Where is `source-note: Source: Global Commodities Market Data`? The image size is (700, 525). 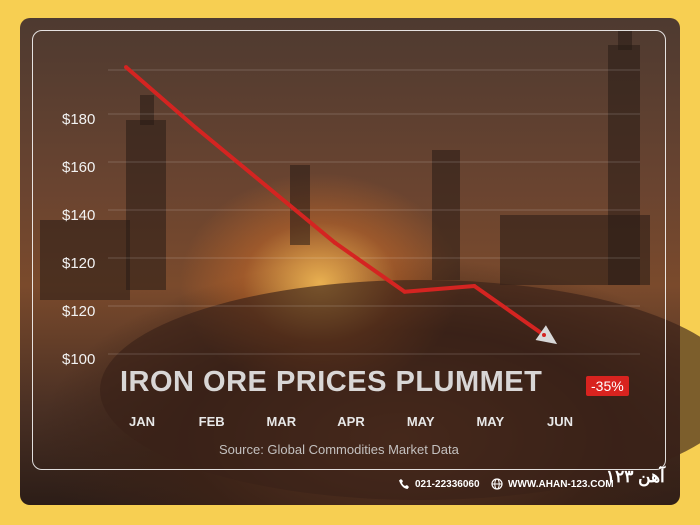
source-note: Source: Global Commodities Market Data is located at coordinates (339, 449).